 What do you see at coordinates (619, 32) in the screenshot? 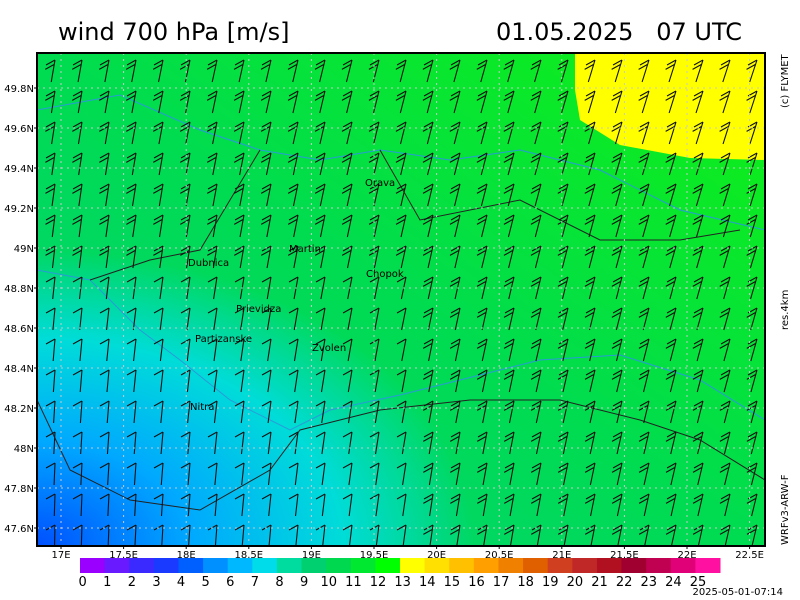
I see `datetime: 01.05.2025 07 UTC` at bounding box center [619, 32].